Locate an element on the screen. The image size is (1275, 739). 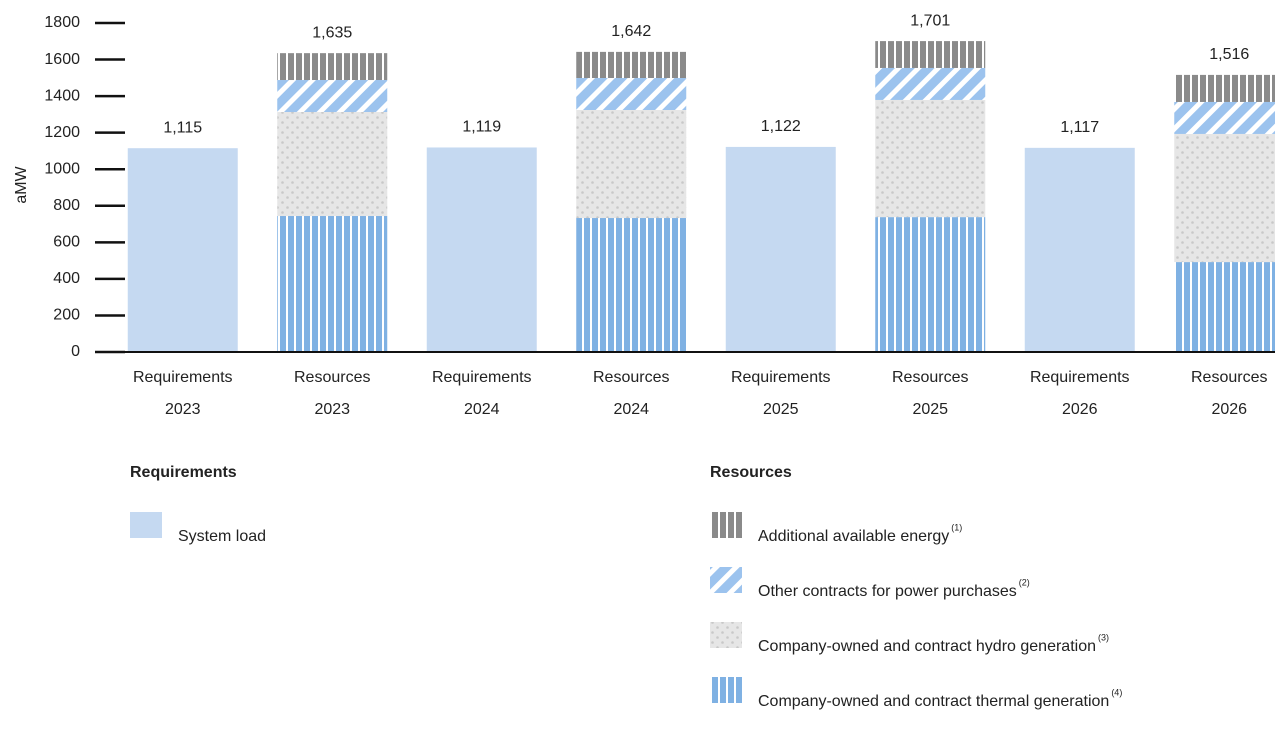
y-tick-label: 1800 is located at coordinates (62, 22).